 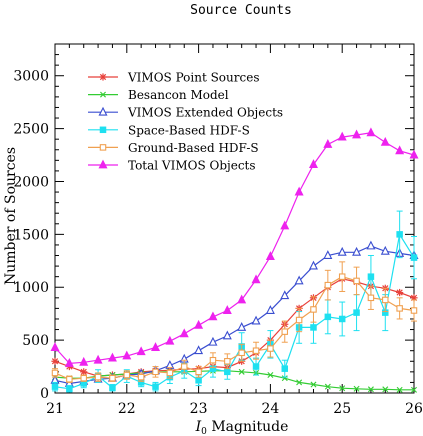 I want to click on legend-label: Total VIMOS Objects, so click(x=192, y=166).